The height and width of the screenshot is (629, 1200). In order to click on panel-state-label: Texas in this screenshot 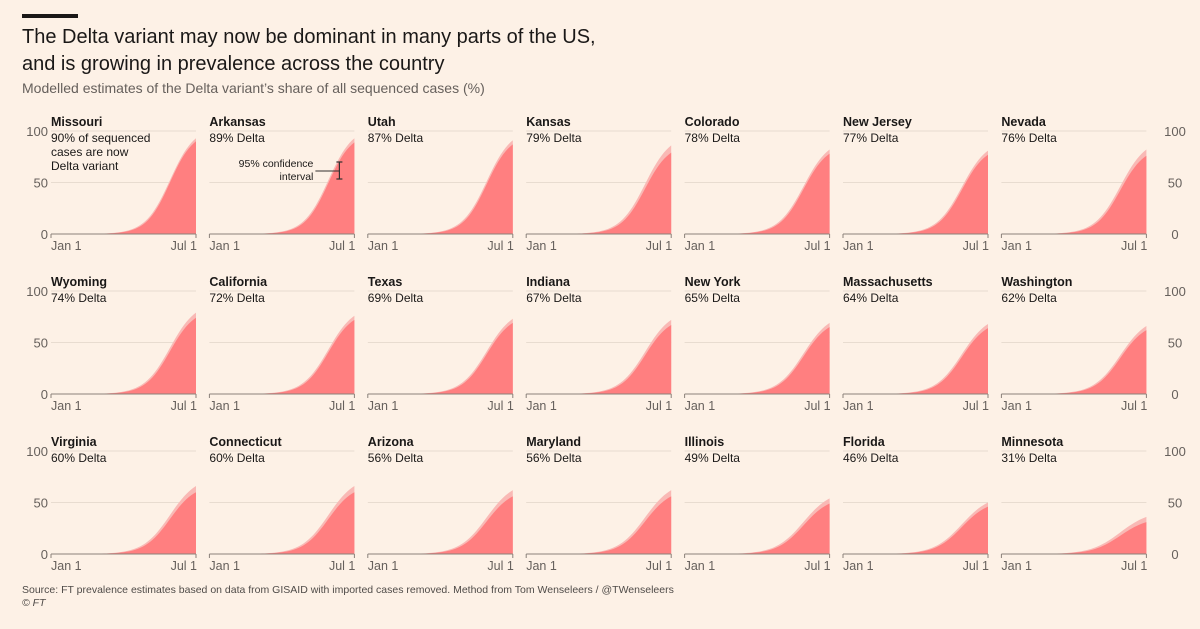, I will do `click(385, 282)`.